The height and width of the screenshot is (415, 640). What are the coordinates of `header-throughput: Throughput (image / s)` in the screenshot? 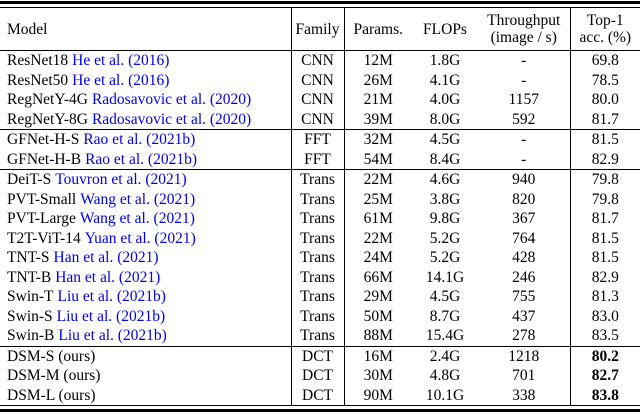 It's located at (524, 29).